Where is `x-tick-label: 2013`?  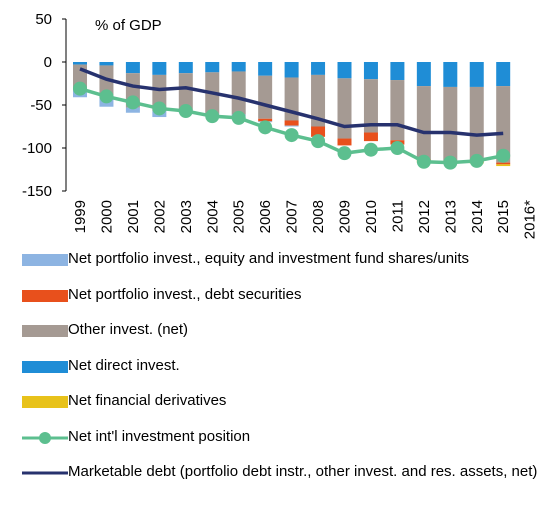 x-tick-label: 2013 is located at coordinates (450, 216).